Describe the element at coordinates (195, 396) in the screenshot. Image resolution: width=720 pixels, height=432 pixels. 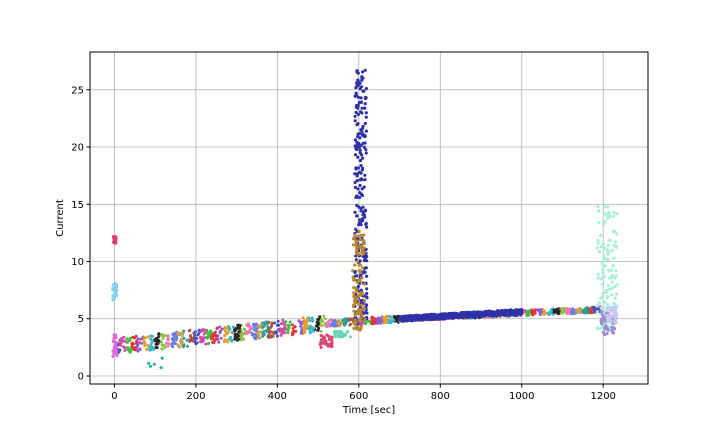
I see `x-tick-label: 200` at that location.